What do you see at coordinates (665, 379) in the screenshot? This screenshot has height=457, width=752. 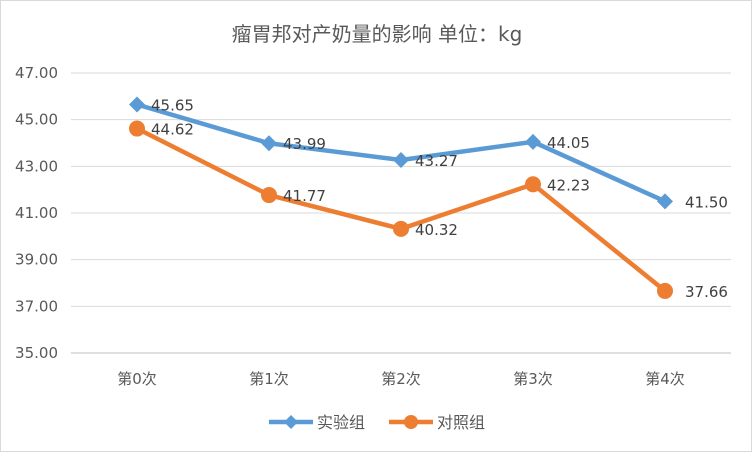 I see `x-tick-label: 第4次` at bounding box center [665, 379].